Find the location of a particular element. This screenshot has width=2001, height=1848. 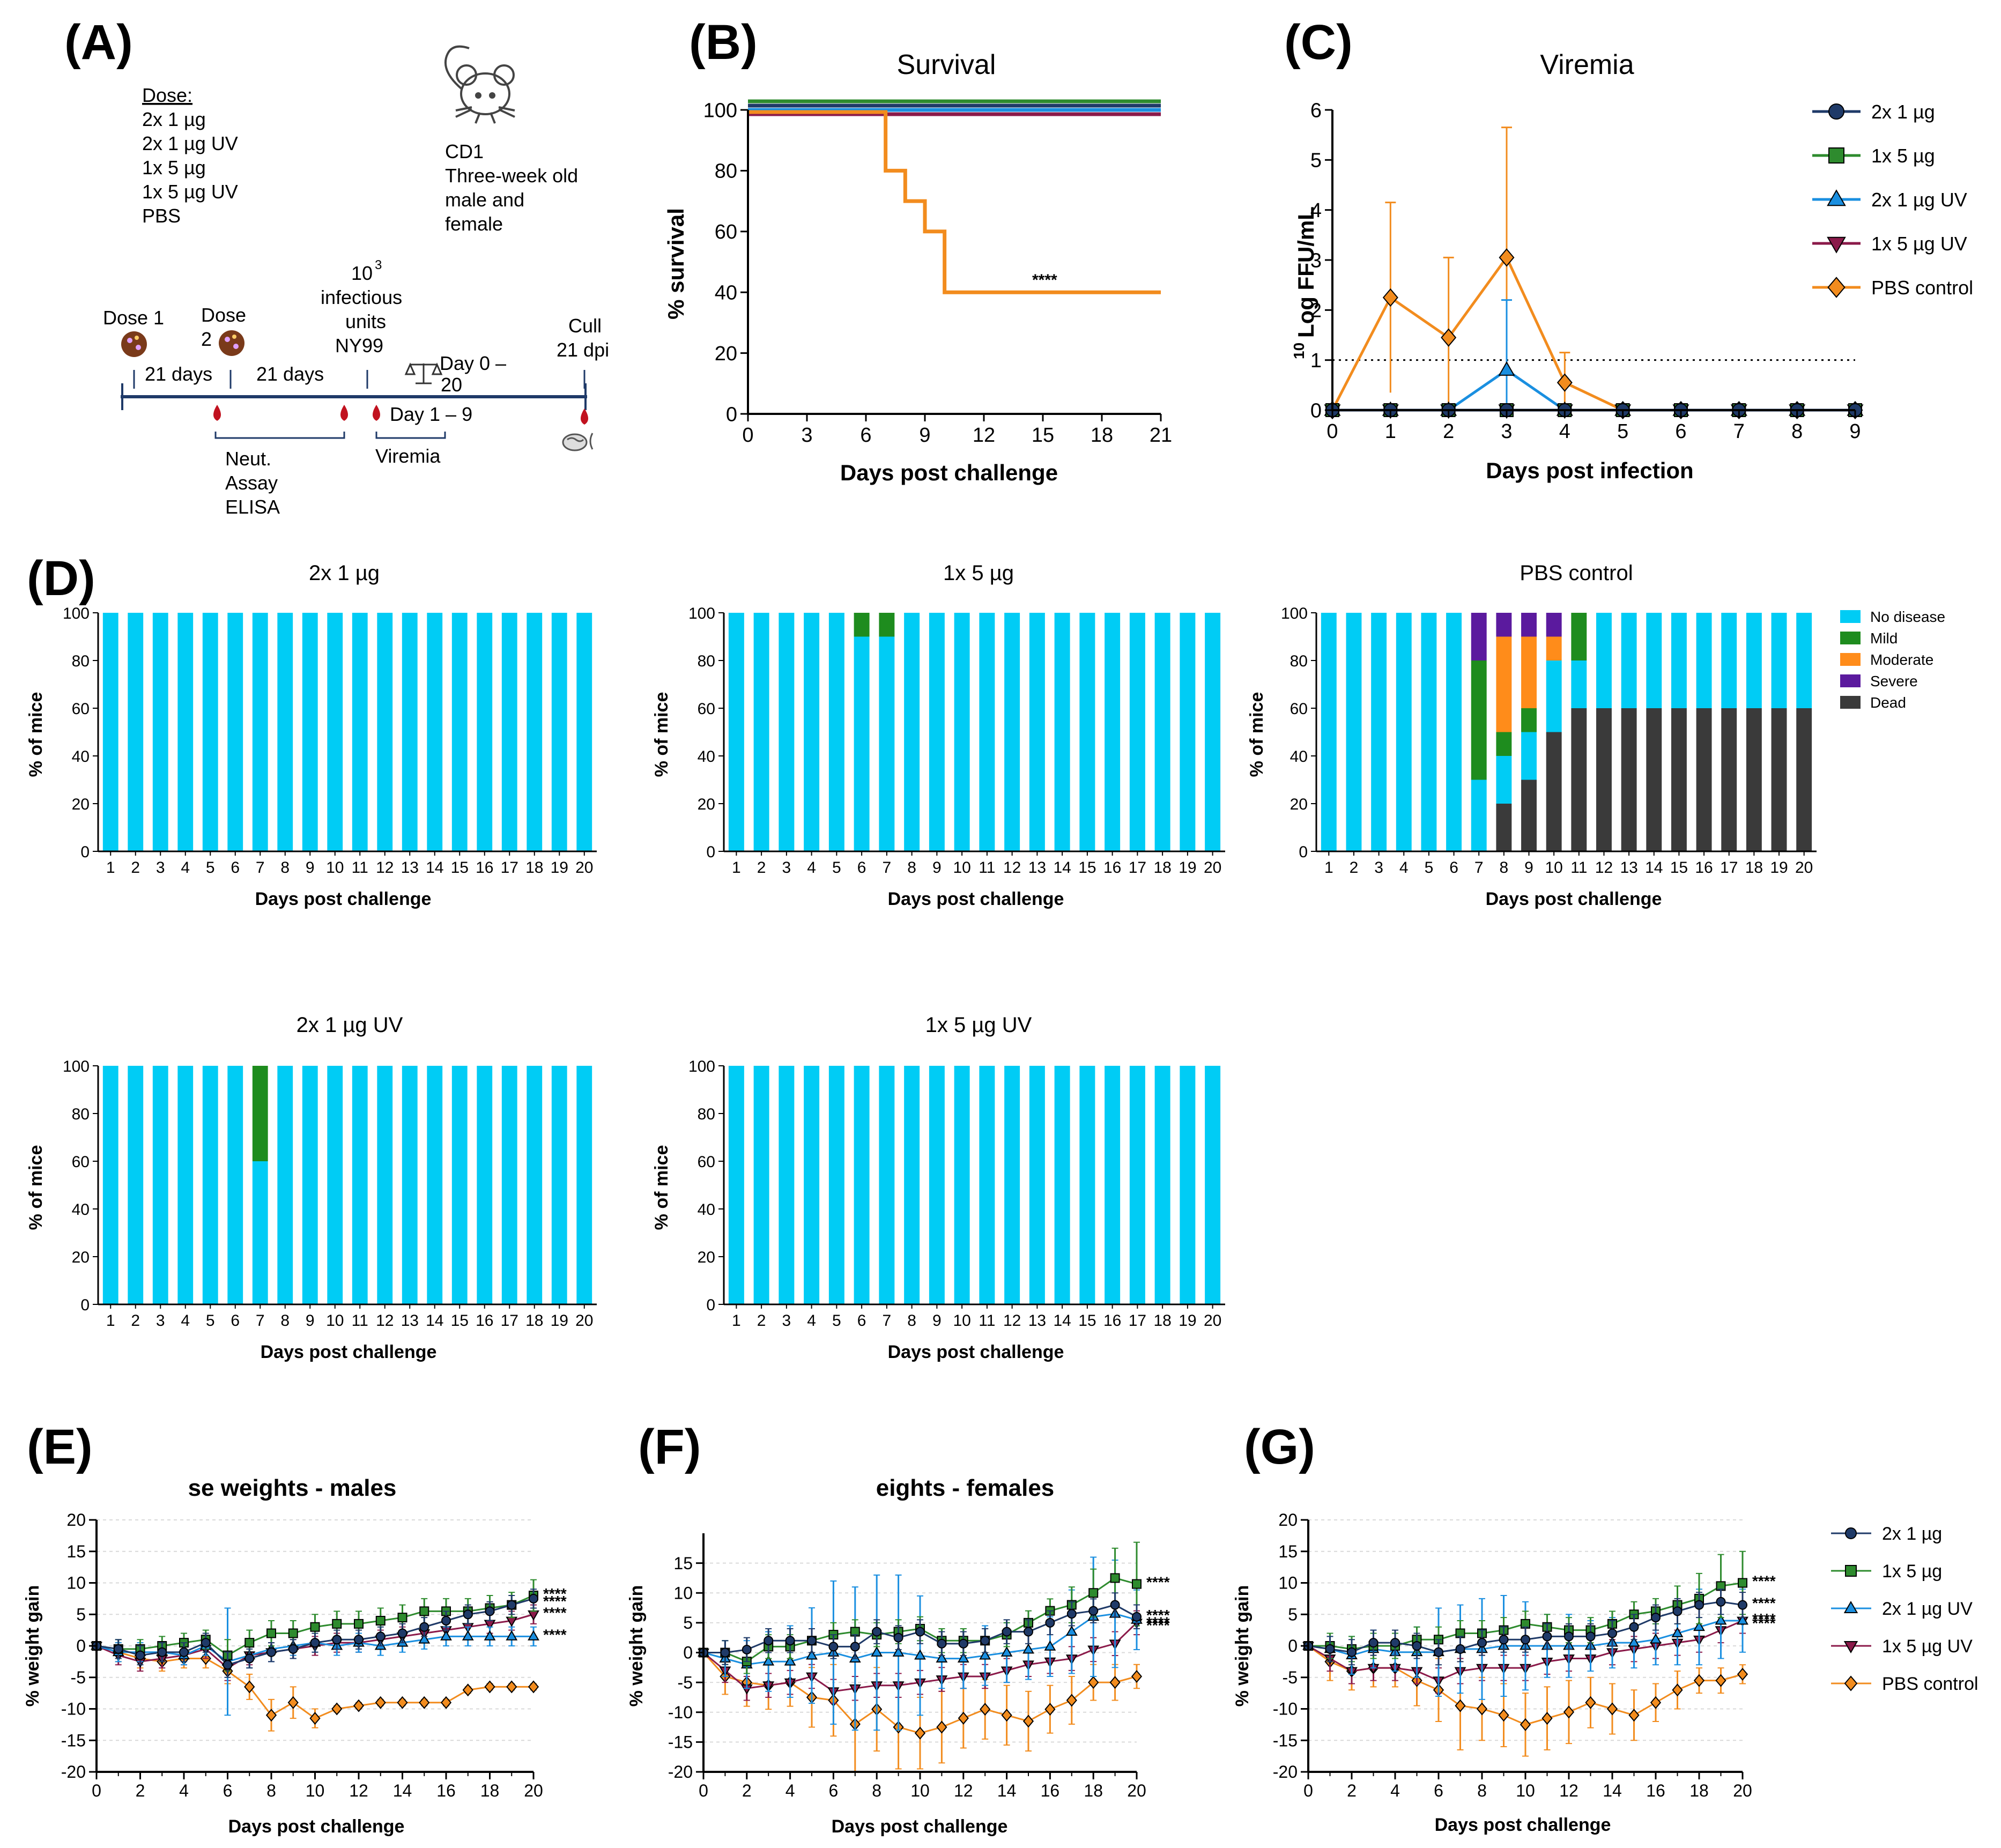

legend-marker-2x-1-ug-uv is located at coordinates (1836, 197).